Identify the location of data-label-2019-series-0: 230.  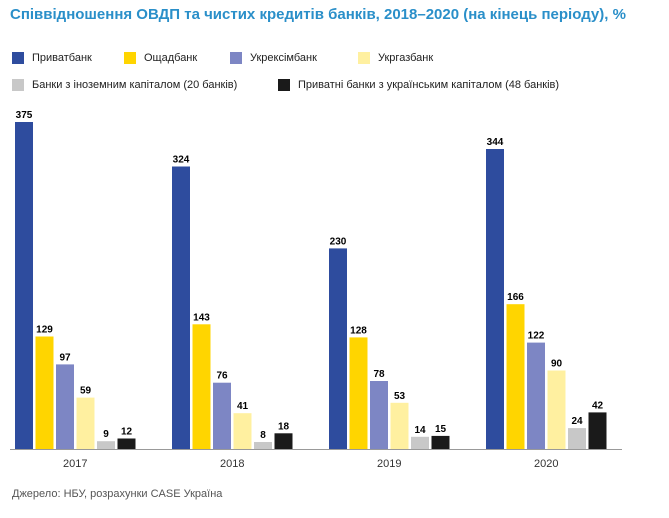
(338, 241).